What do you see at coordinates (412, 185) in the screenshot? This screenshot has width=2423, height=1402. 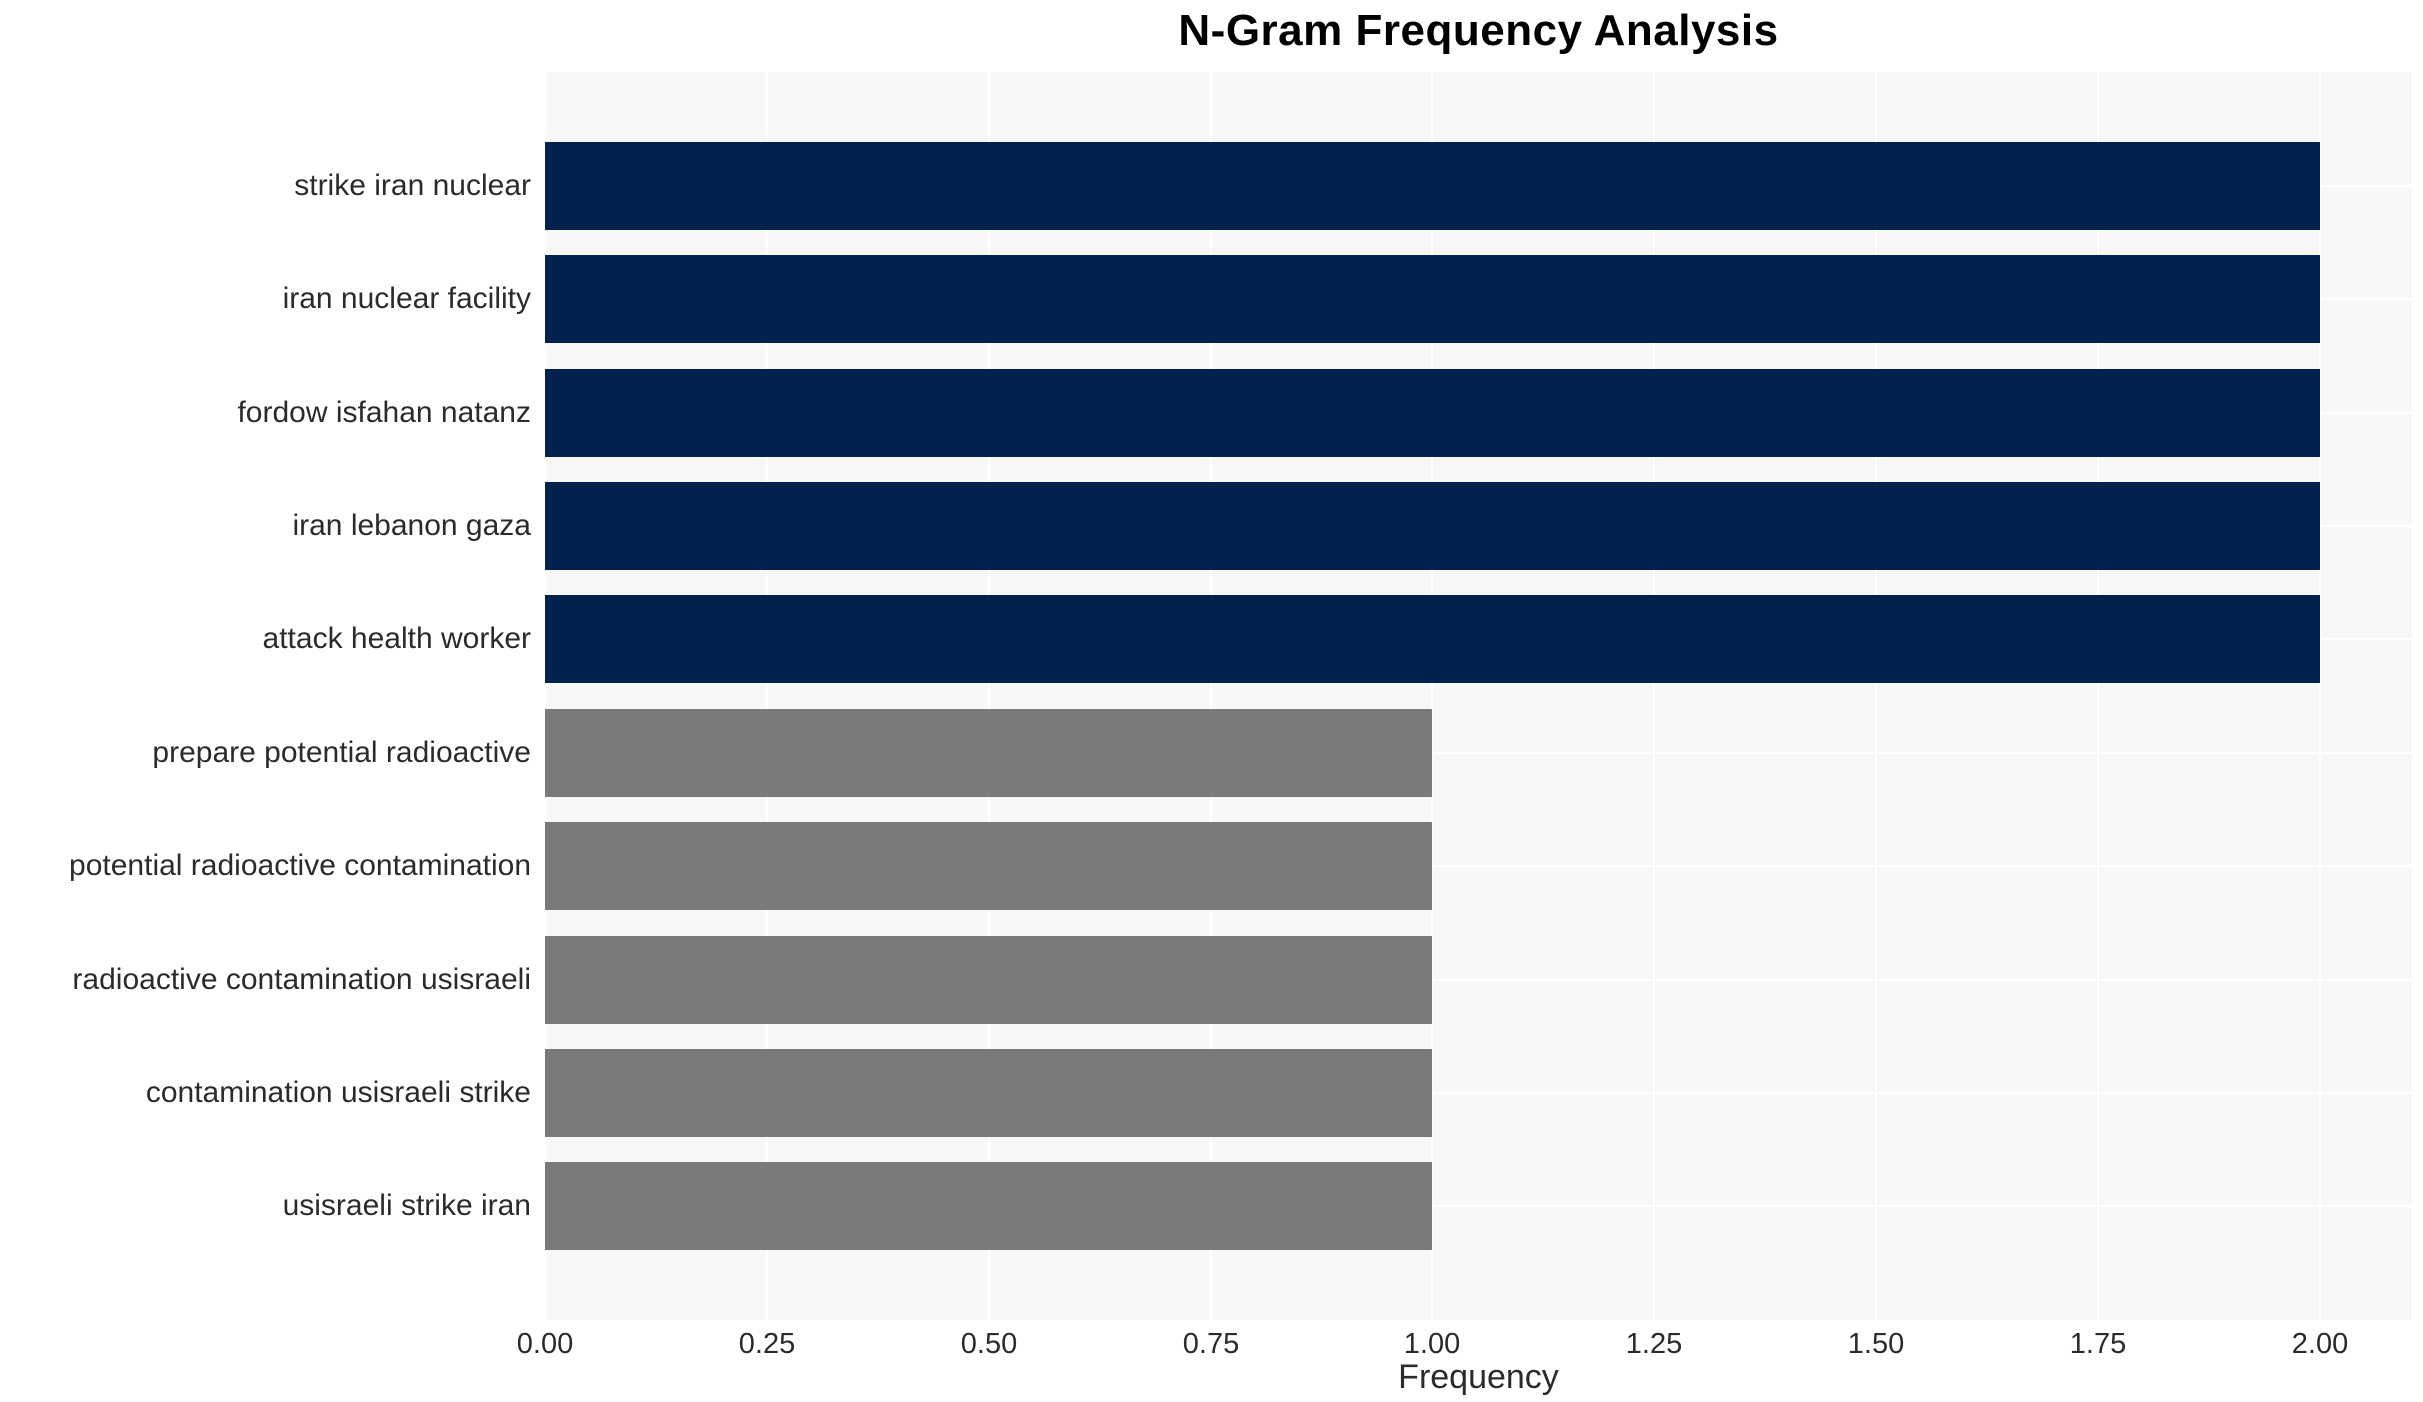 I see `y-tick-label: strike iran nuclear` at bounding box center [412, 185].